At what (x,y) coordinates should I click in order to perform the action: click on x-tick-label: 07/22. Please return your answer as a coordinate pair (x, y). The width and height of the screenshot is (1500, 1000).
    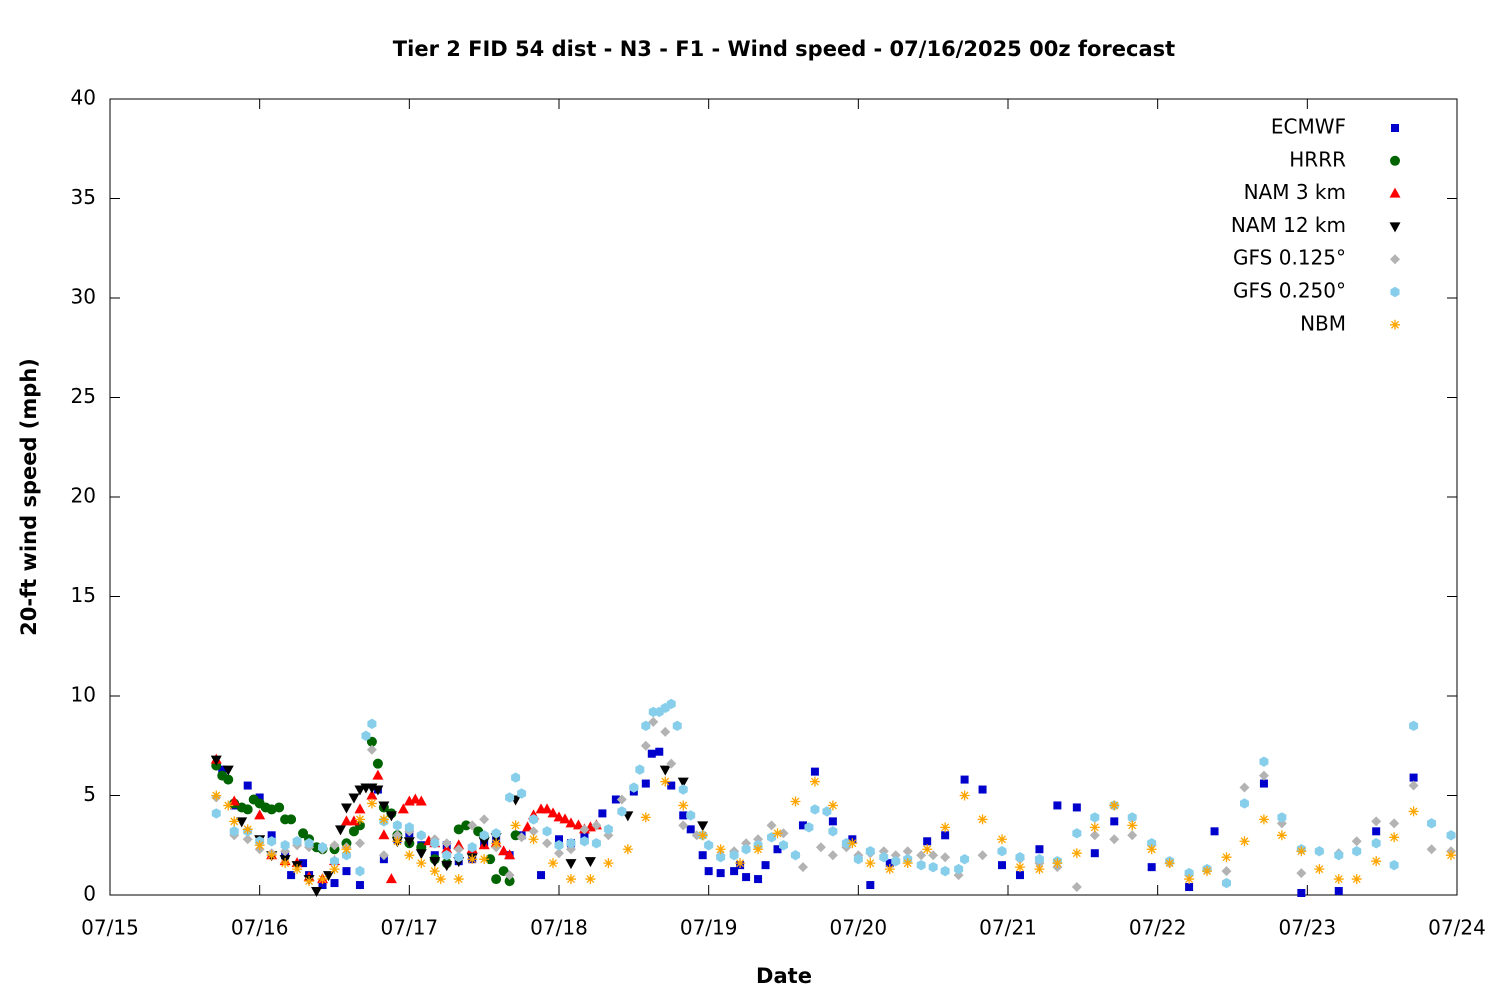
    Looking at the image, I should click on (1158, 928).